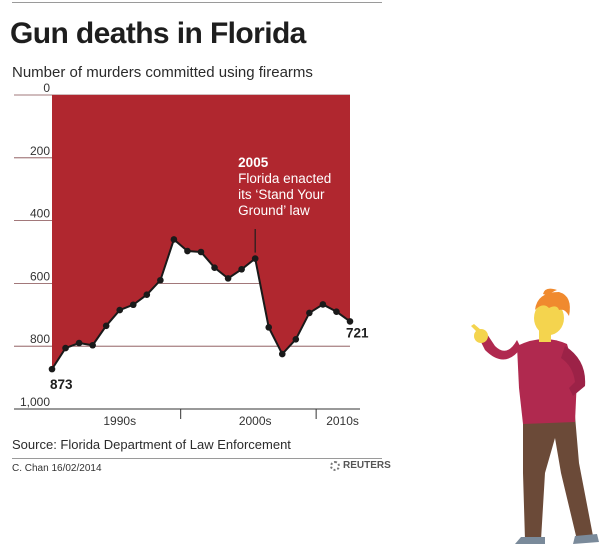 This screenshot has width=600, height=549. I want to click on agency-logo: REUTERS, so click(360, 465).